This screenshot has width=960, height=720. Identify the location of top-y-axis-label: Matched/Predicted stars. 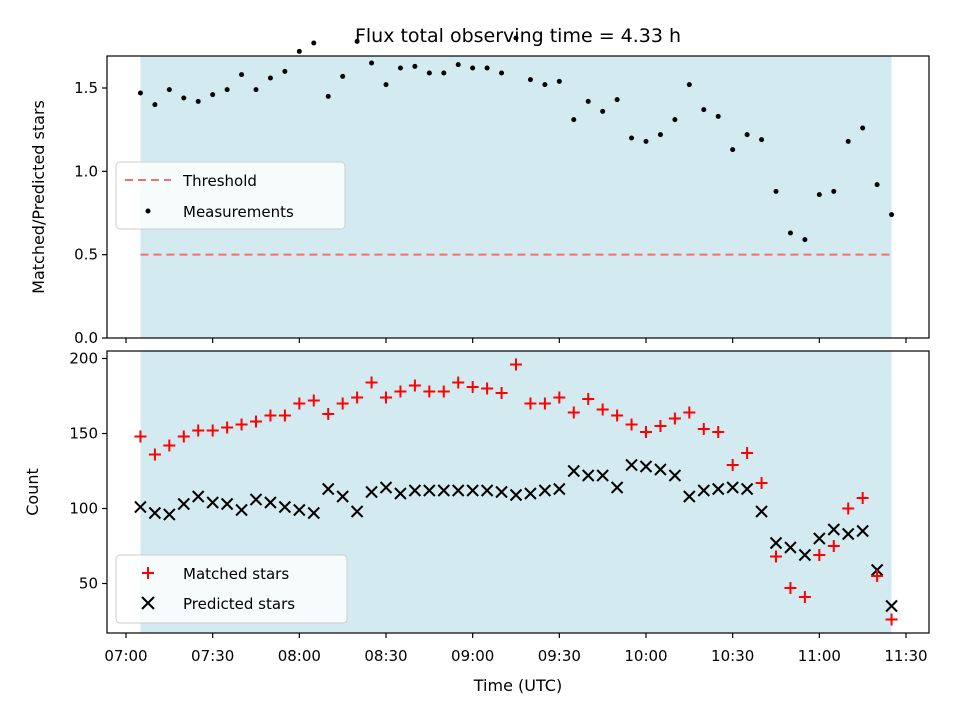
(38, 197).